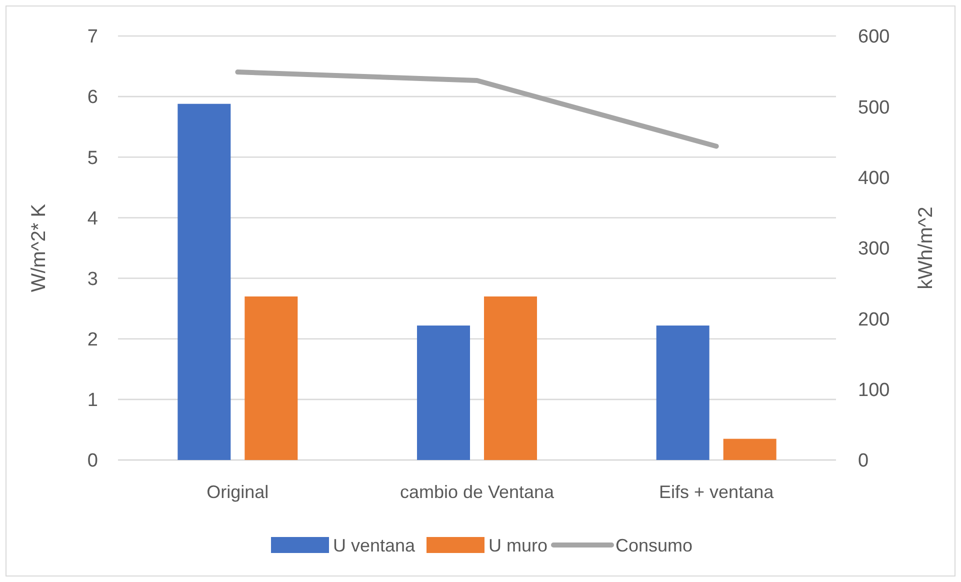  What do you see at coordinates (92, 340) in the screenshot?
I see `y-tick-label: 2` at bounding box center [92, 340].